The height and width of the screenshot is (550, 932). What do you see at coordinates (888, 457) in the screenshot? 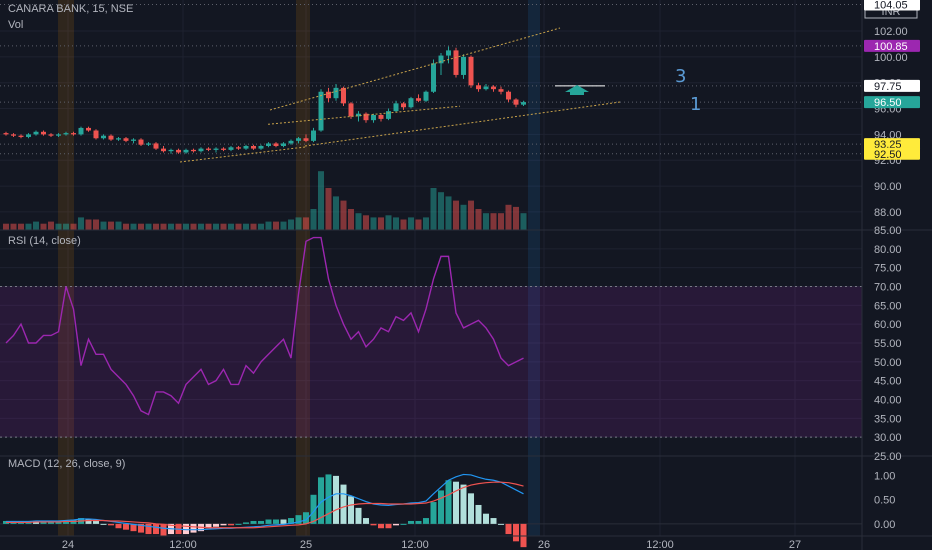
I see `rsi-tick-label: 25.00` at bounding box center [888, 457].